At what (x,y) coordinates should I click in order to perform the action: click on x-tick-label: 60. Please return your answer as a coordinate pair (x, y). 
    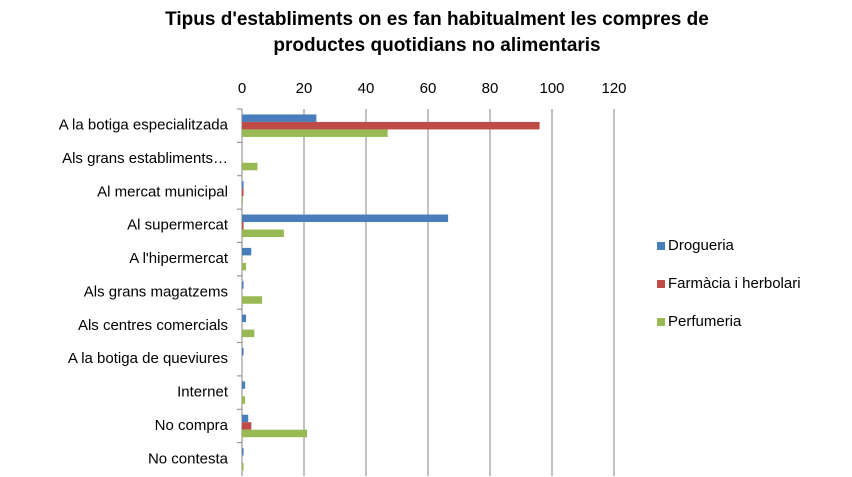
    Looking at the image, I should click on (428, 88).